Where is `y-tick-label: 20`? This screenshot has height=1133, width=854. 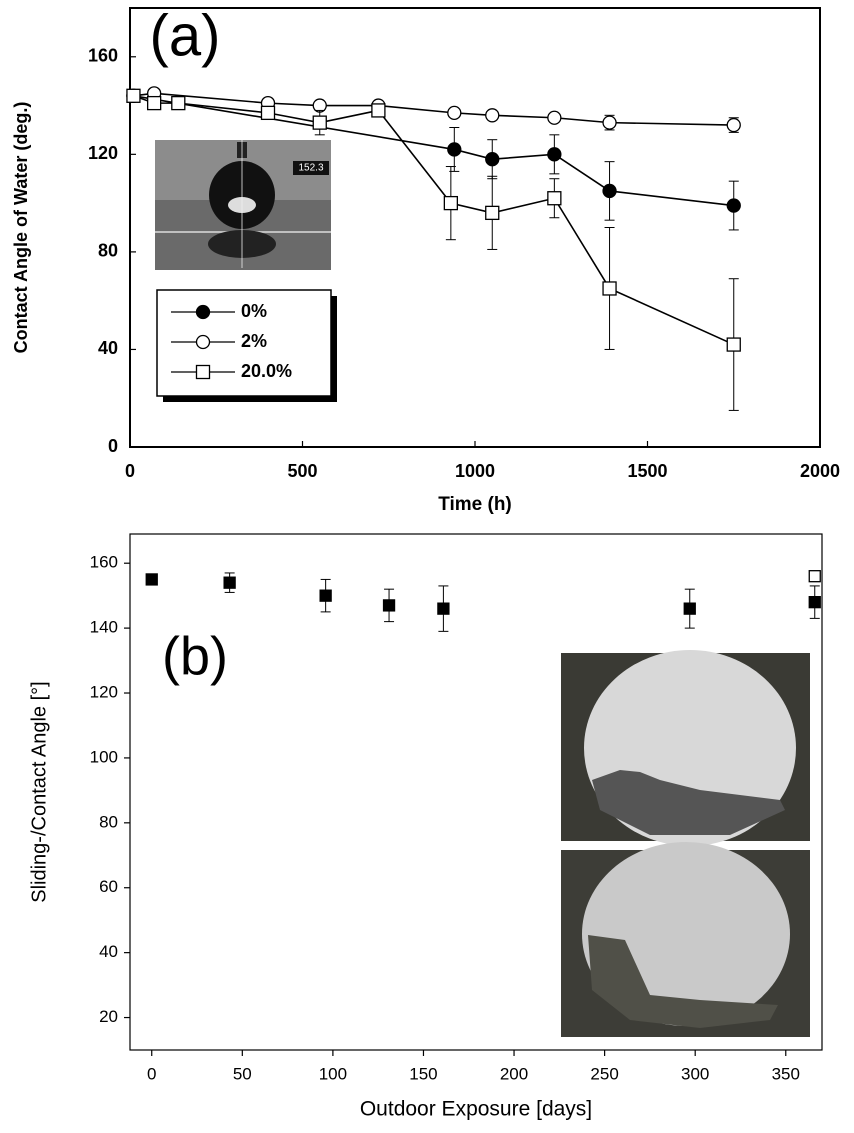
y-tick-label: 20 is located at coordinates (108, 1016).